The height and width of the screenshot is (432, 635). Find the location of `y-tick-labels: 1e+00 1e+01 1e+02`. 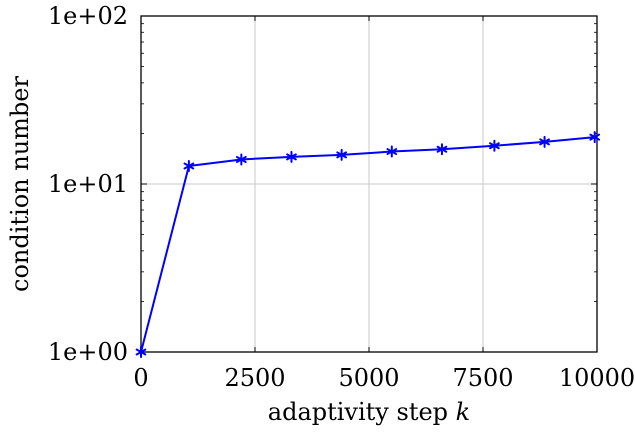

y-tick-labels: 1e+00 1e+01 1e+02 is located at coordinates (88, 184).